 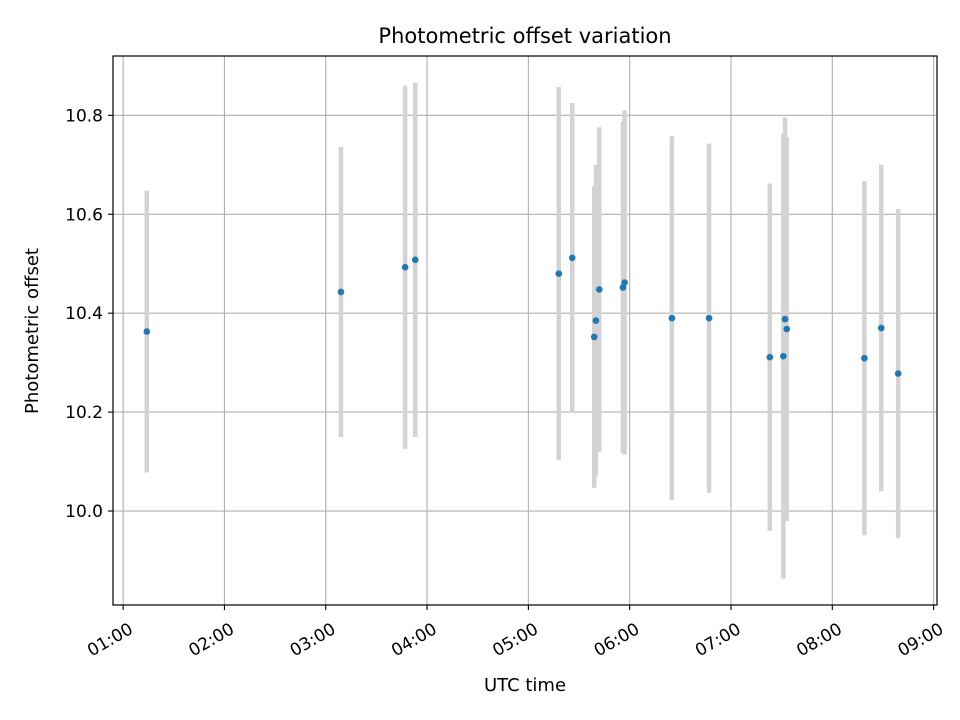 What do you see at coordinates (84, 413) in the screenshot?
I see `y-tick-label: 10.2` at bounding box center [84, 413].